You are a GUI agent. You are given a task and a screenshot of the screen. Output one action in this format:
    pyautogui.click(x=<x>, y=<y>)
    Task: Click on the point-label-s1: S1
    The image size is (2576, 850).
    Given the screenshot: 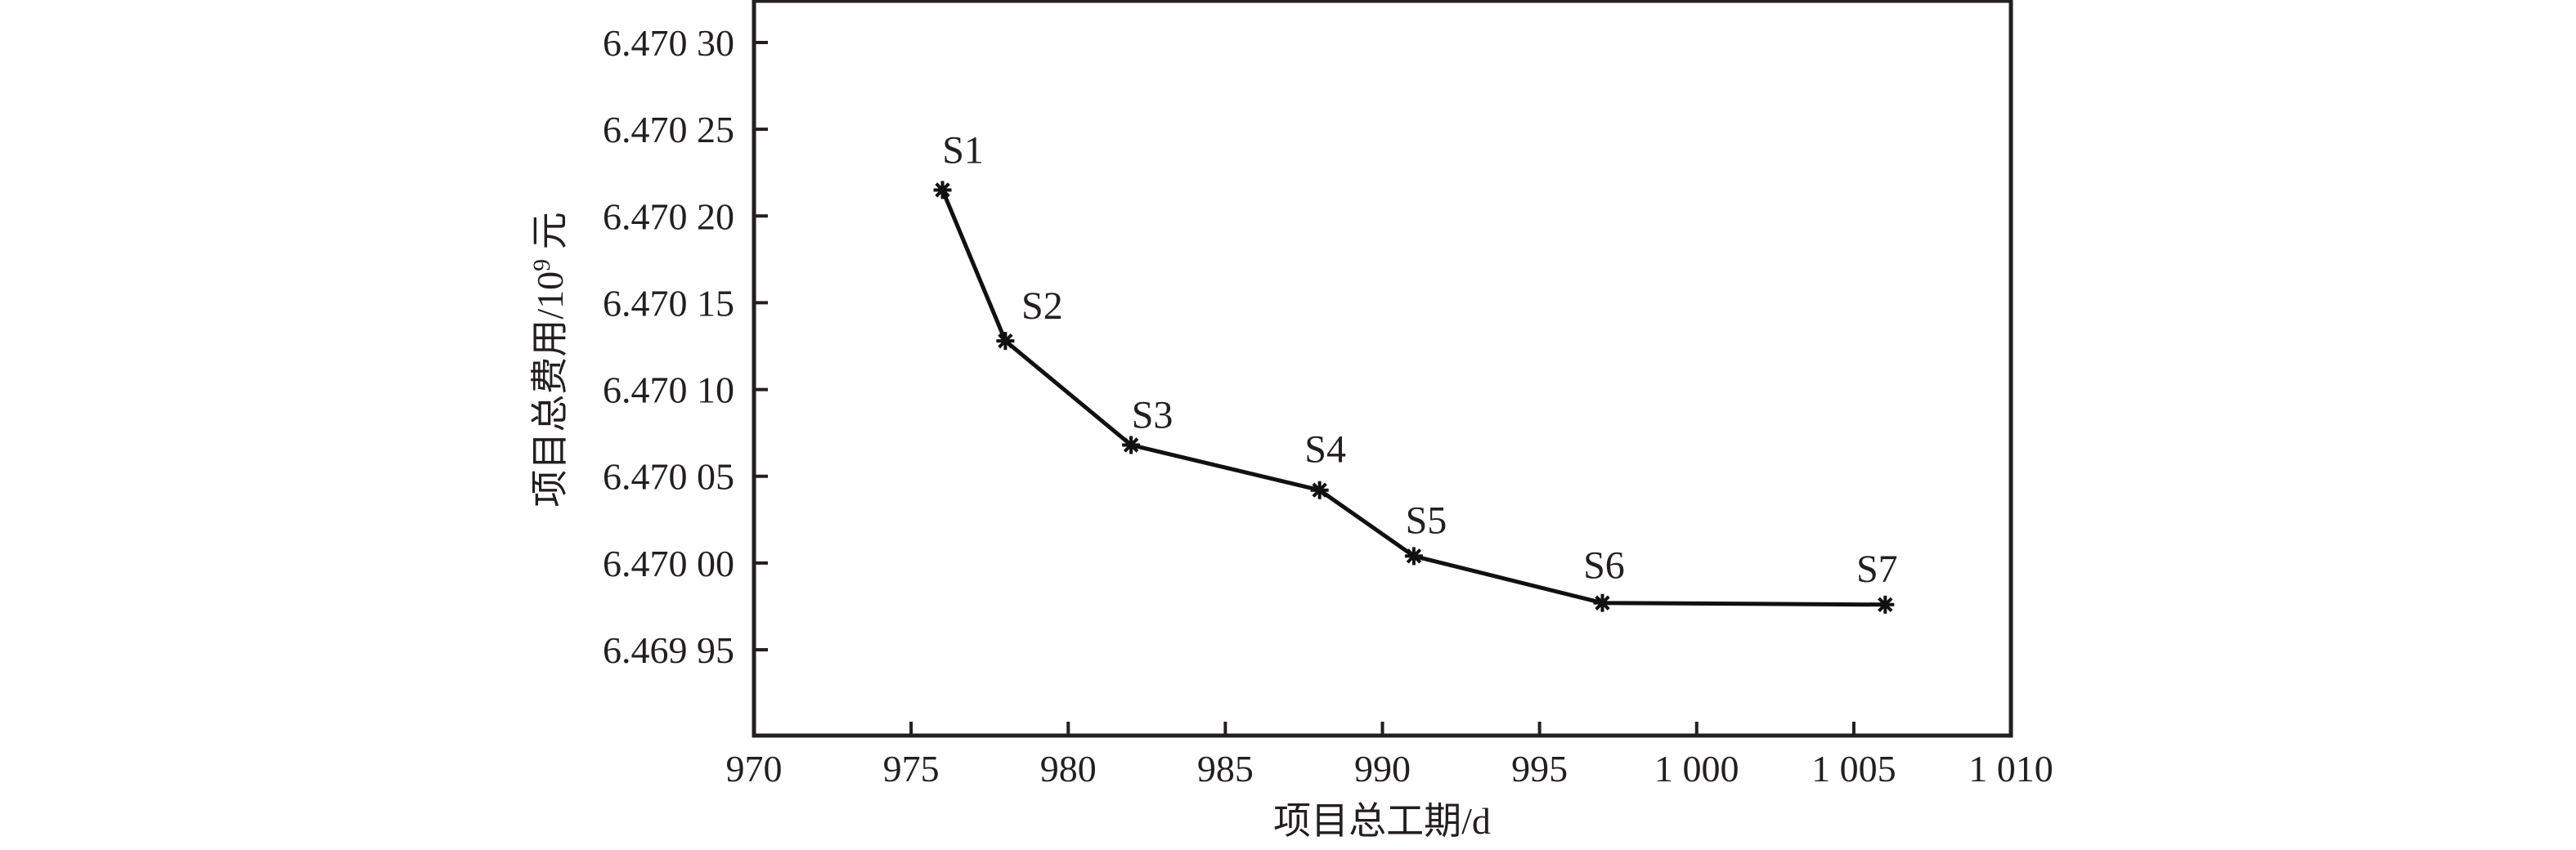 What is the action you would take?
    pyautogui.click(x=963, y=150)
    